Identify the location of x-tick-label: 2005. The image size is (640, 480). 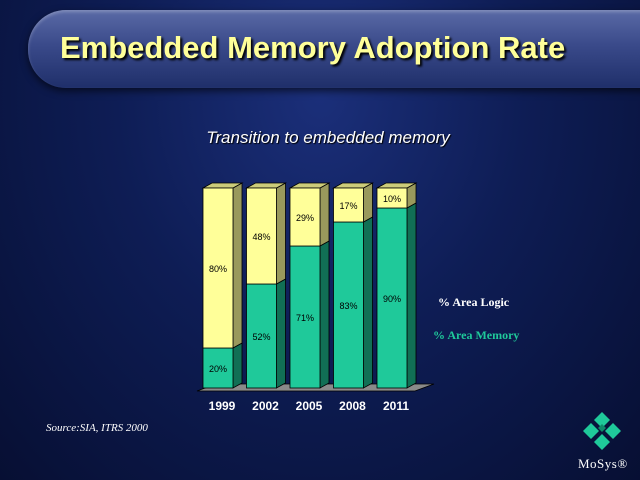
(309, 406).